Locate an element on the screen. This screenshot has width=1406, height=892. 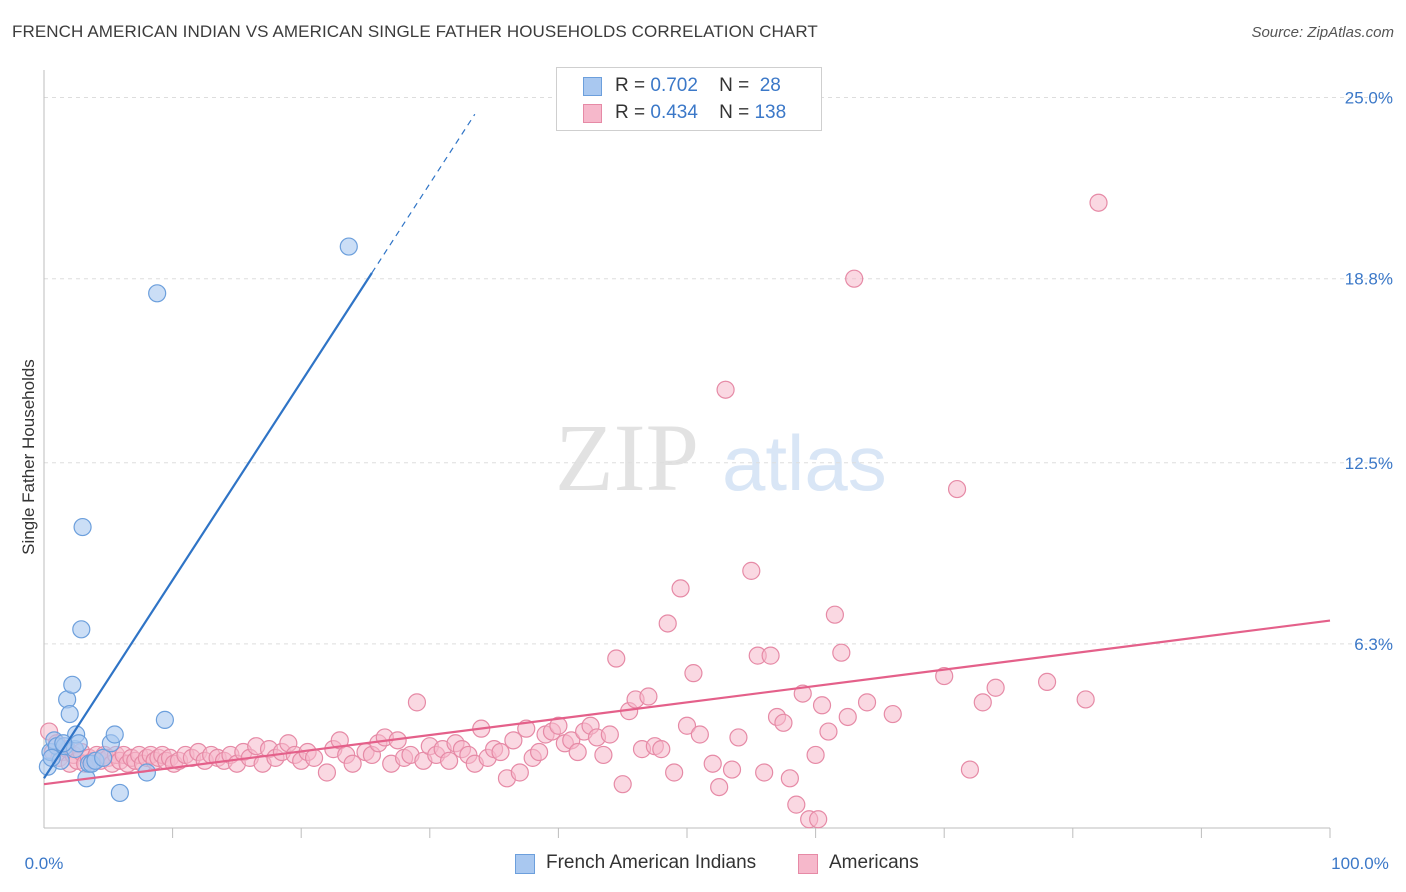
legend-swatch-blue is located at coordinates (592, 86).